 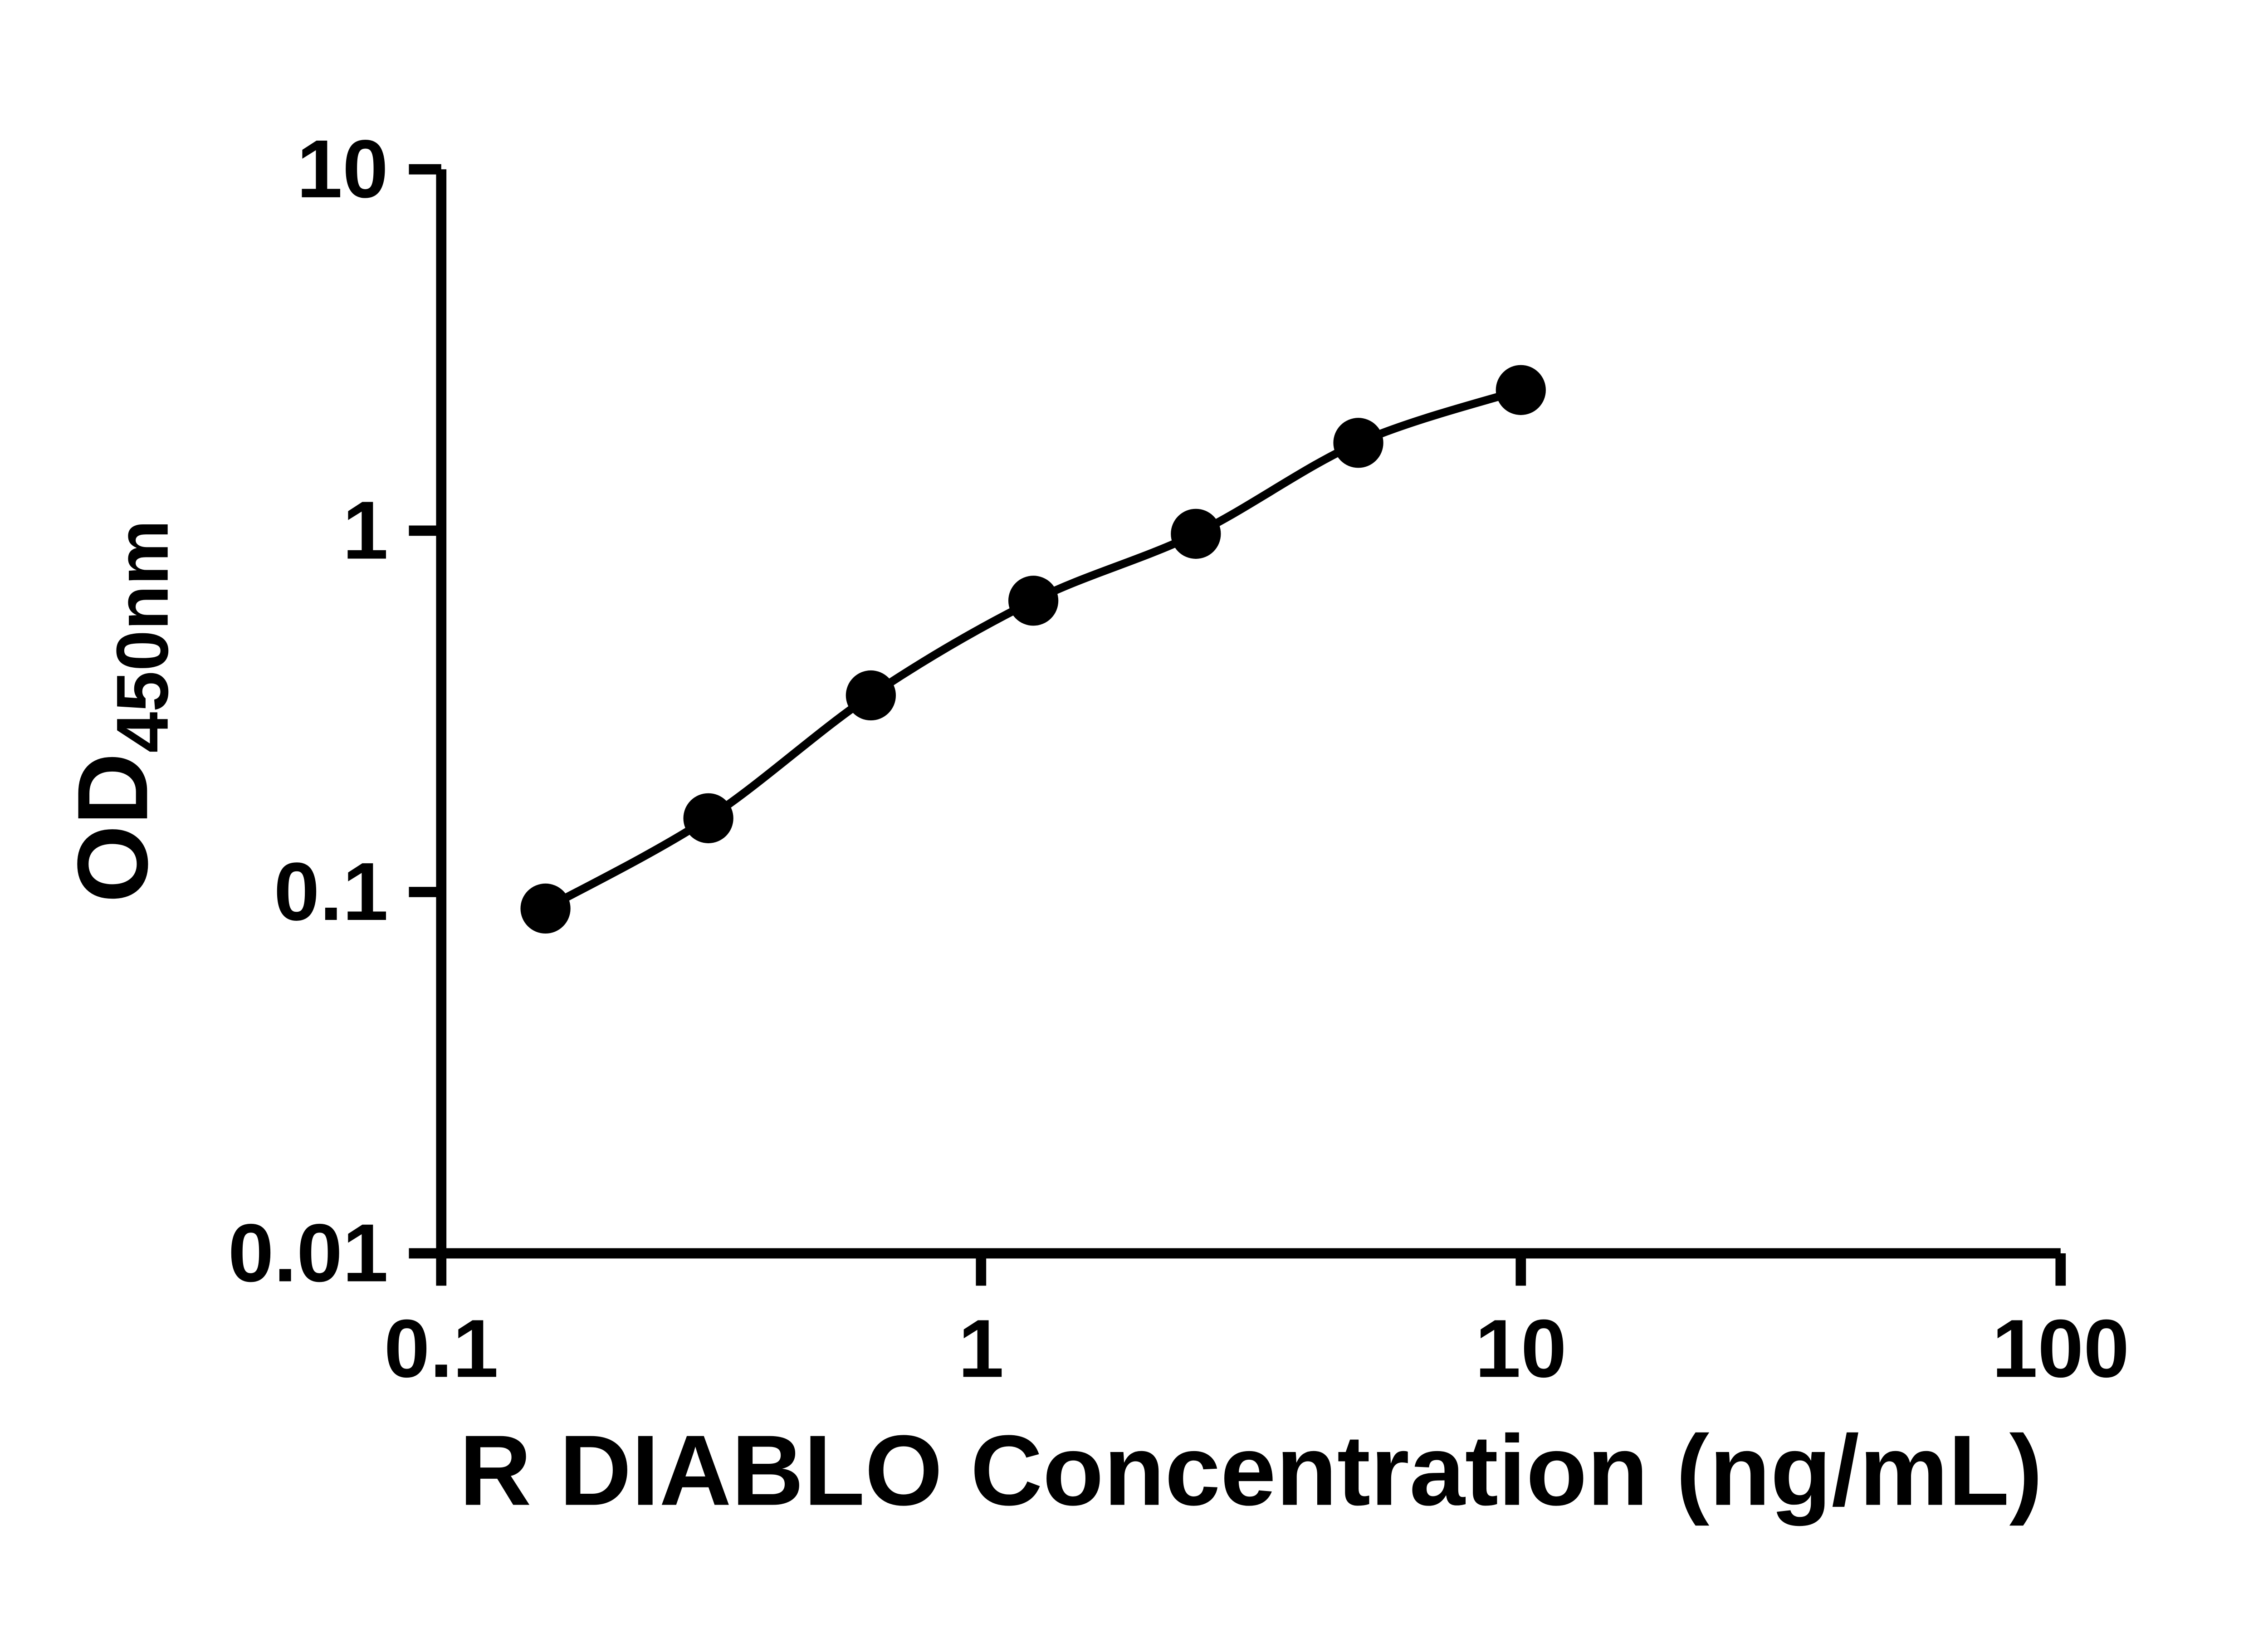 What do you see at coordinates (343, 169) in the screenshot?
I see `y-axis-tick-label: 10` at bounding box center [343, 169].